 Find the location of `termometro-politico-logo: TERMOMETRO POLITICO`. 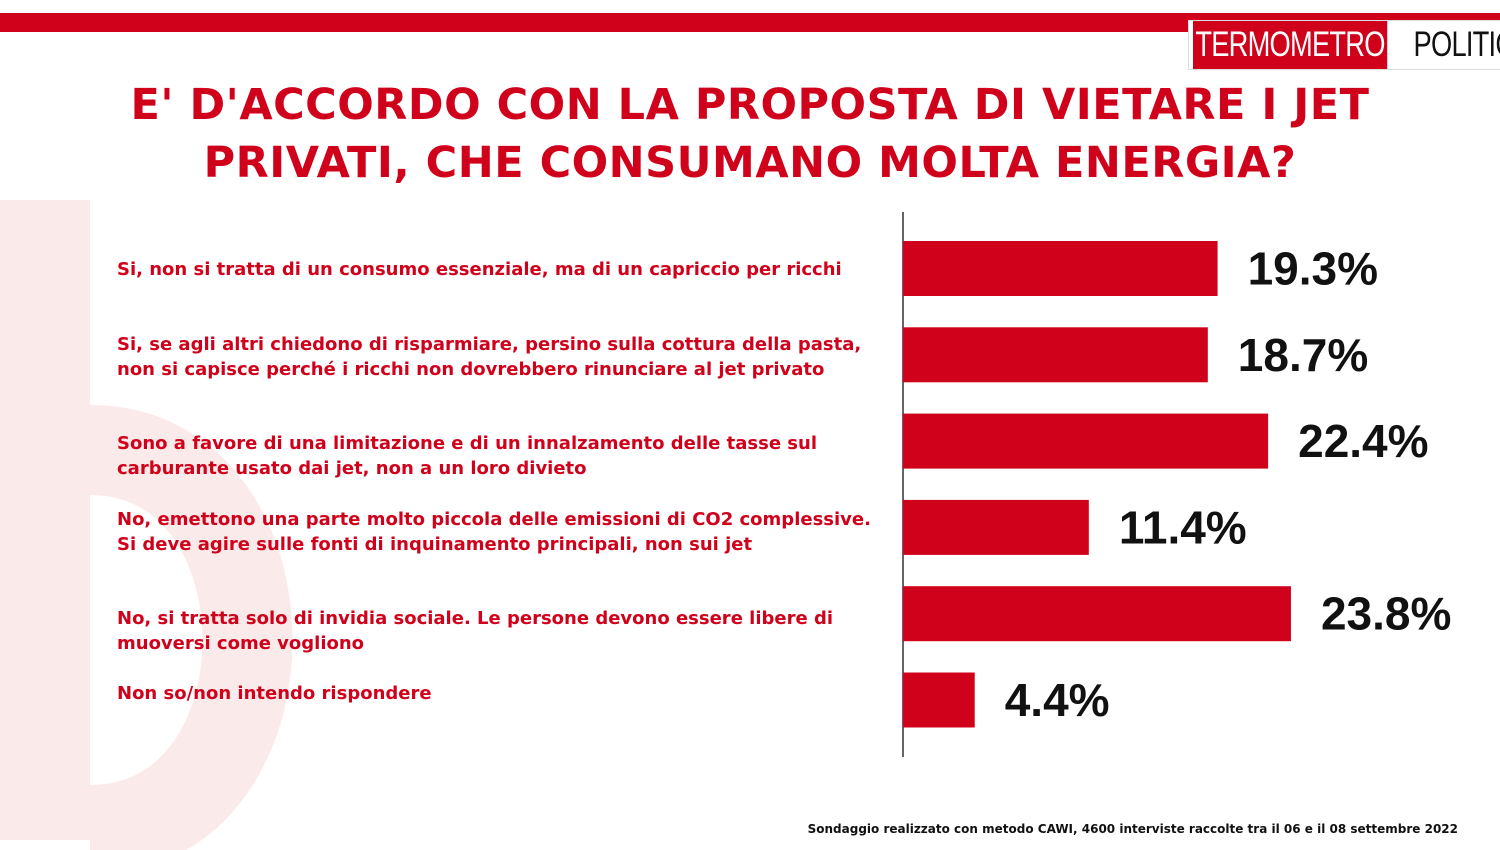

termometro-politico-logo: TERMOMETRO POLITICO is located at coordinates (1344, 45).